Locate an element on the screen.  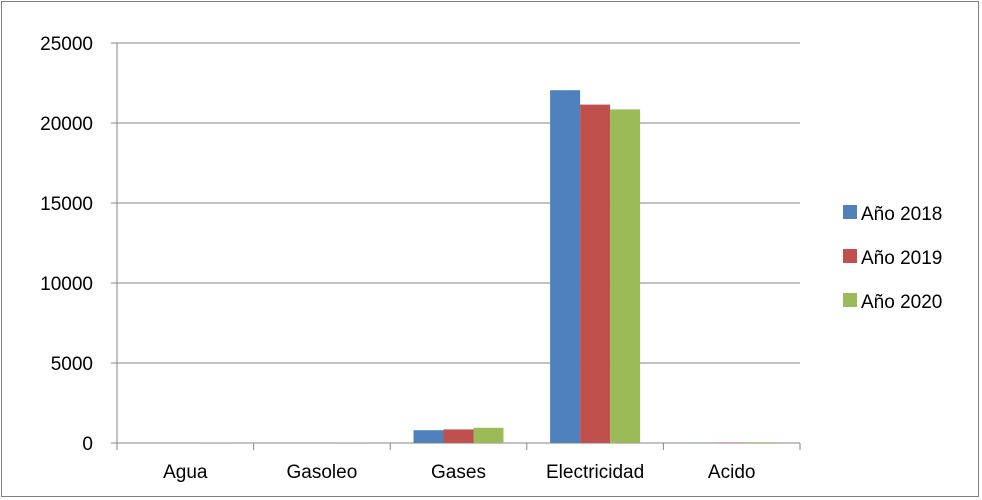
legend-label: Año 2020 is located at coordinates (901, 302).